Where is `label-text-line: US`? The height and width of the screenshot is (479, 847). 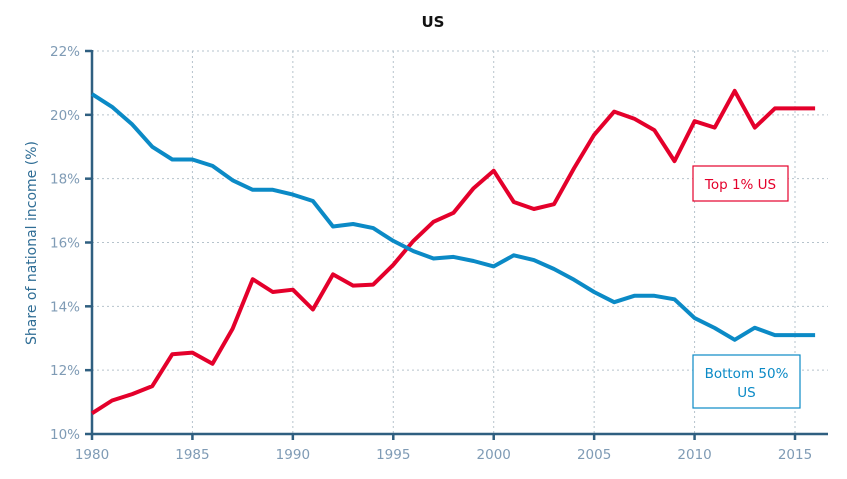 label-text-line: US is located at coordinates (746, 393).